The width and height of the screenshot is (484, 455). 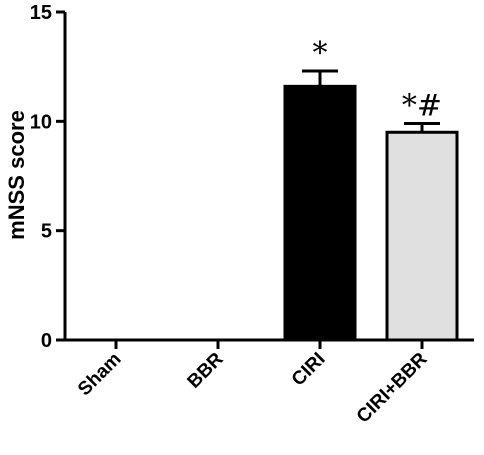 What do you see at coordinates (46, 341) in the screenshot?
I see `y-tick-label: 0` at bounding box center [46, 341].